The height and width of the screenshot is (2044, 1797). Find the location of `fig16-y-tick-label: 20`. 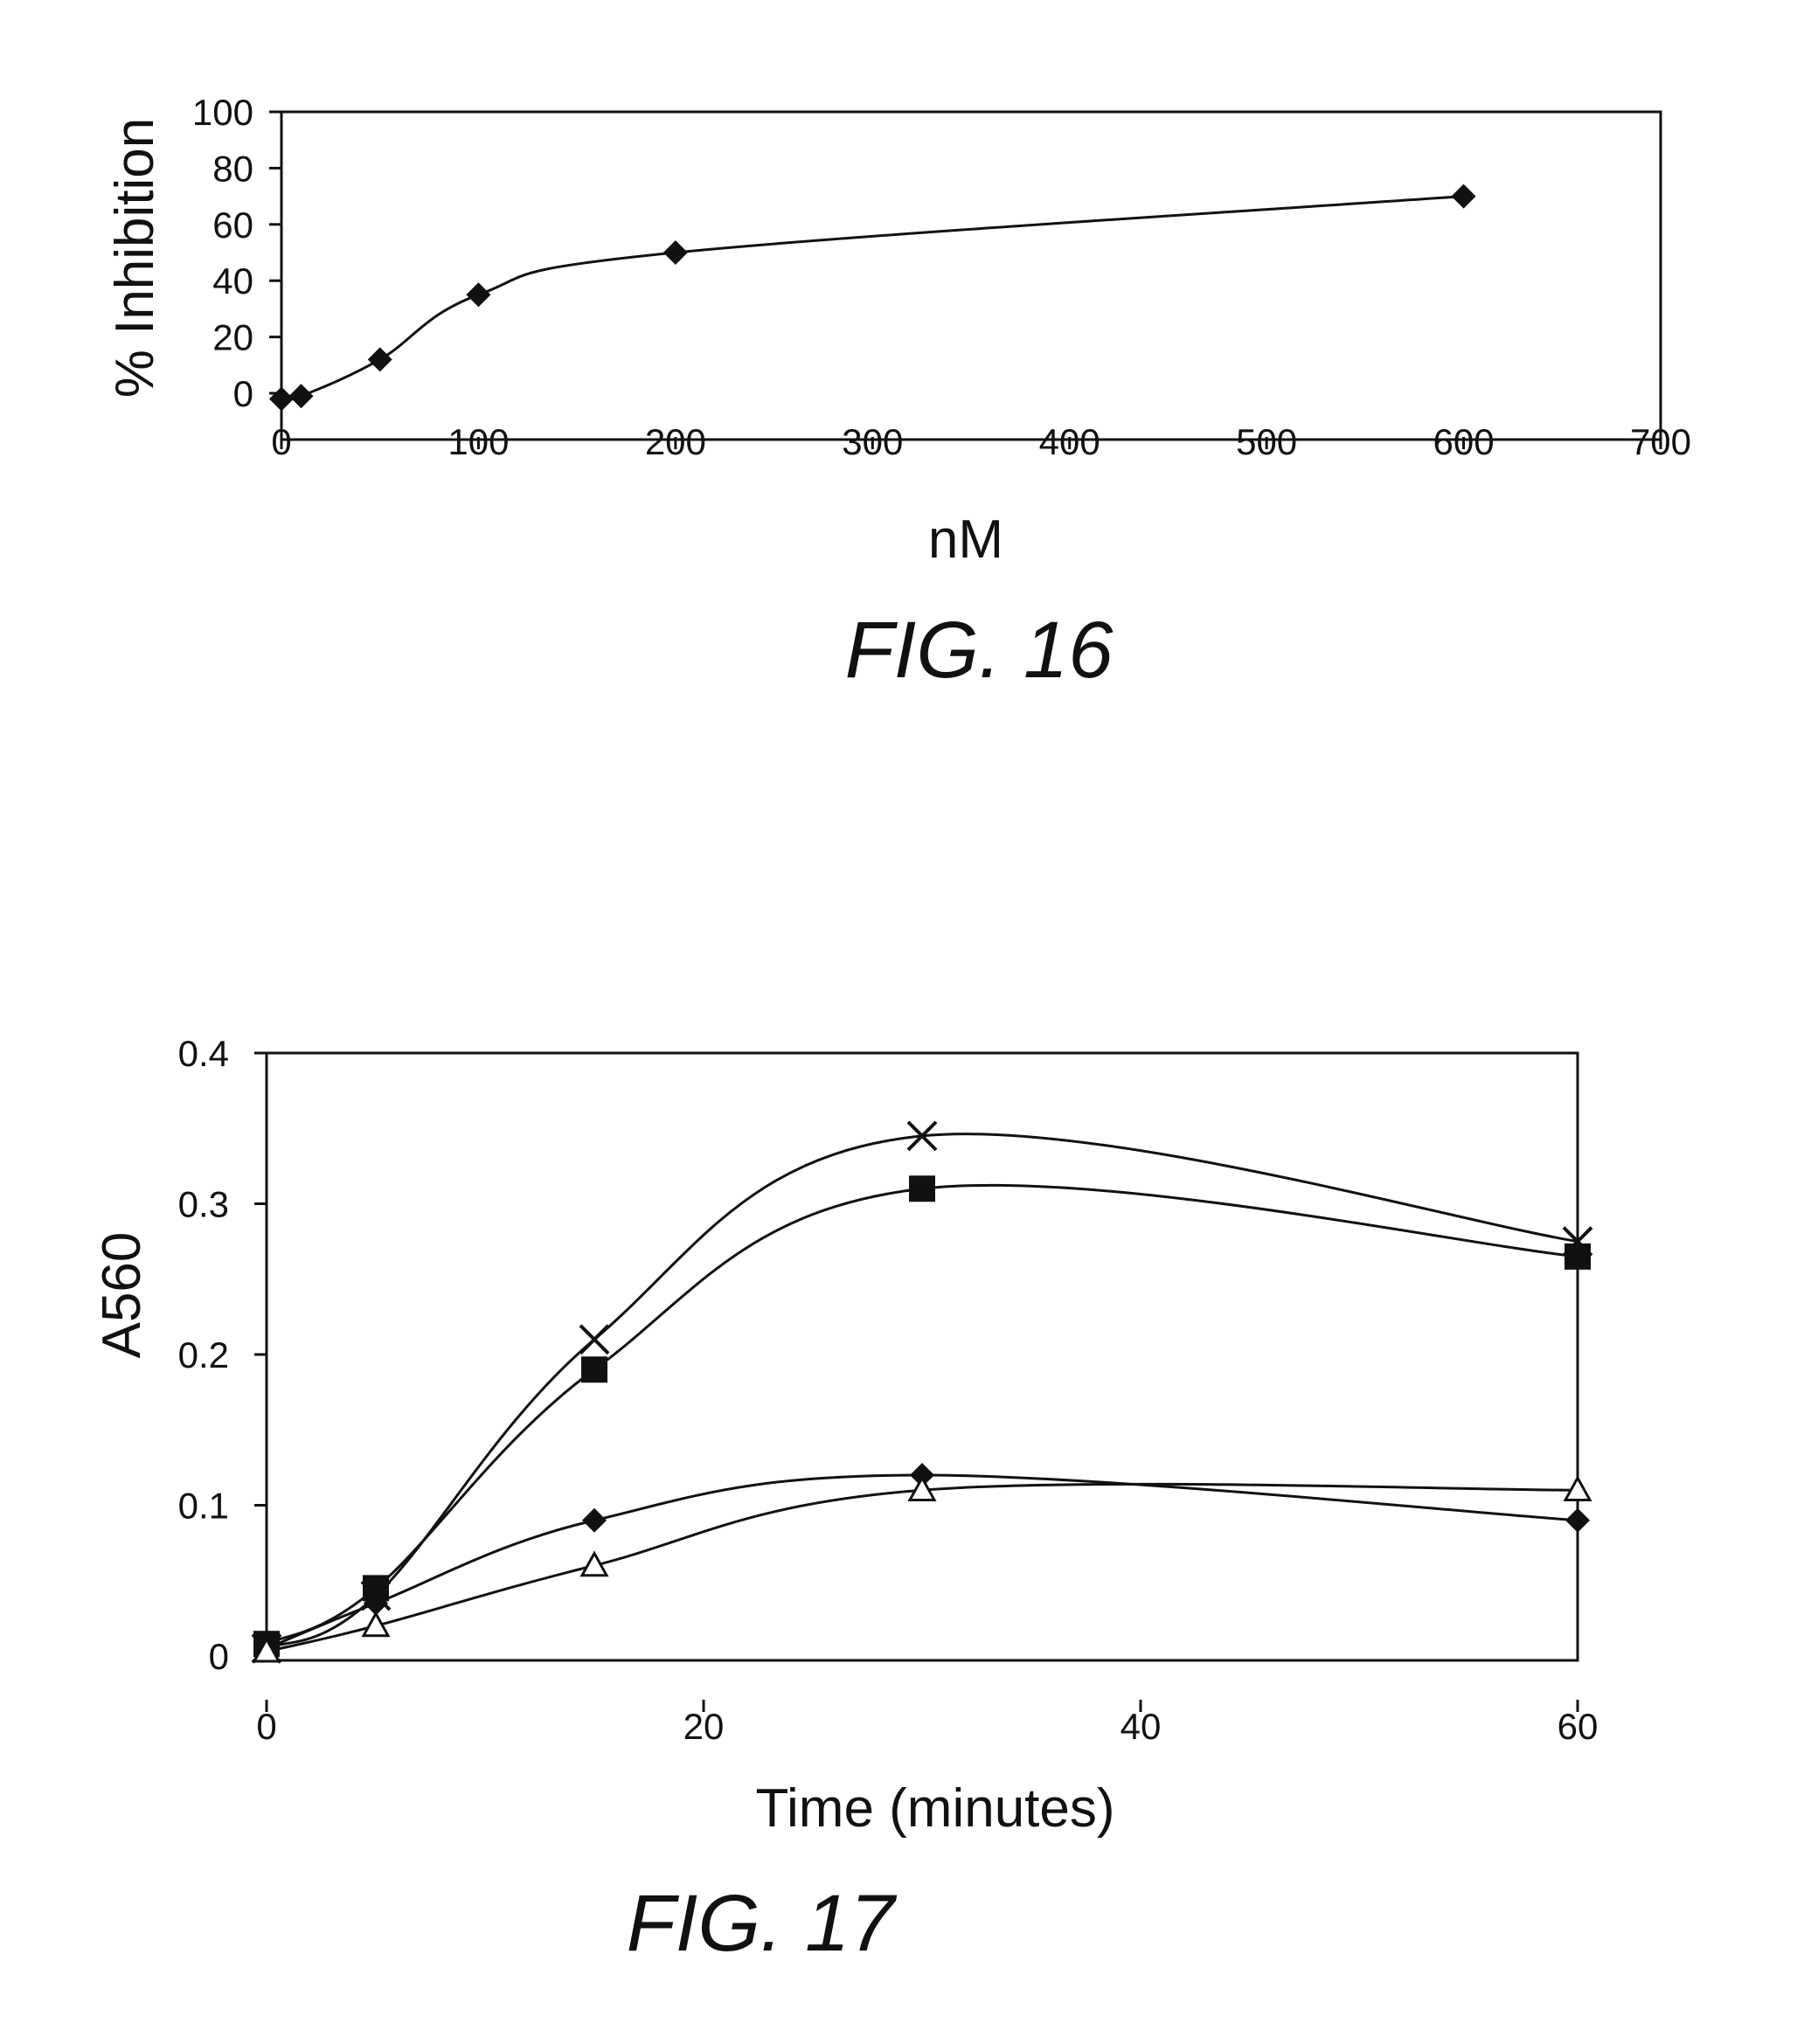

fig16-y-tick-label: 20 is located at coordinates (232, 337).